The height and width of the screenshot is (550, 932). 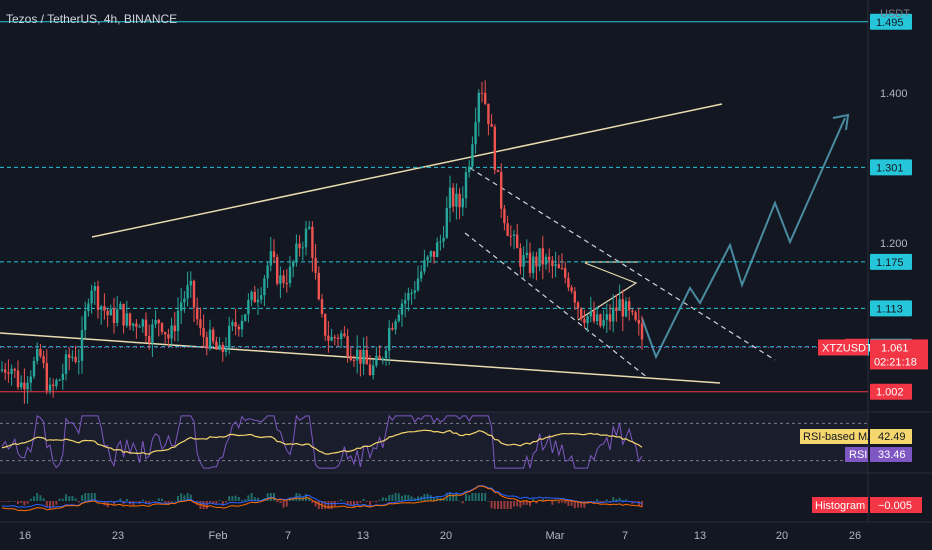 I want to click on channel-lower-dashed, so click(x=556, y=305).